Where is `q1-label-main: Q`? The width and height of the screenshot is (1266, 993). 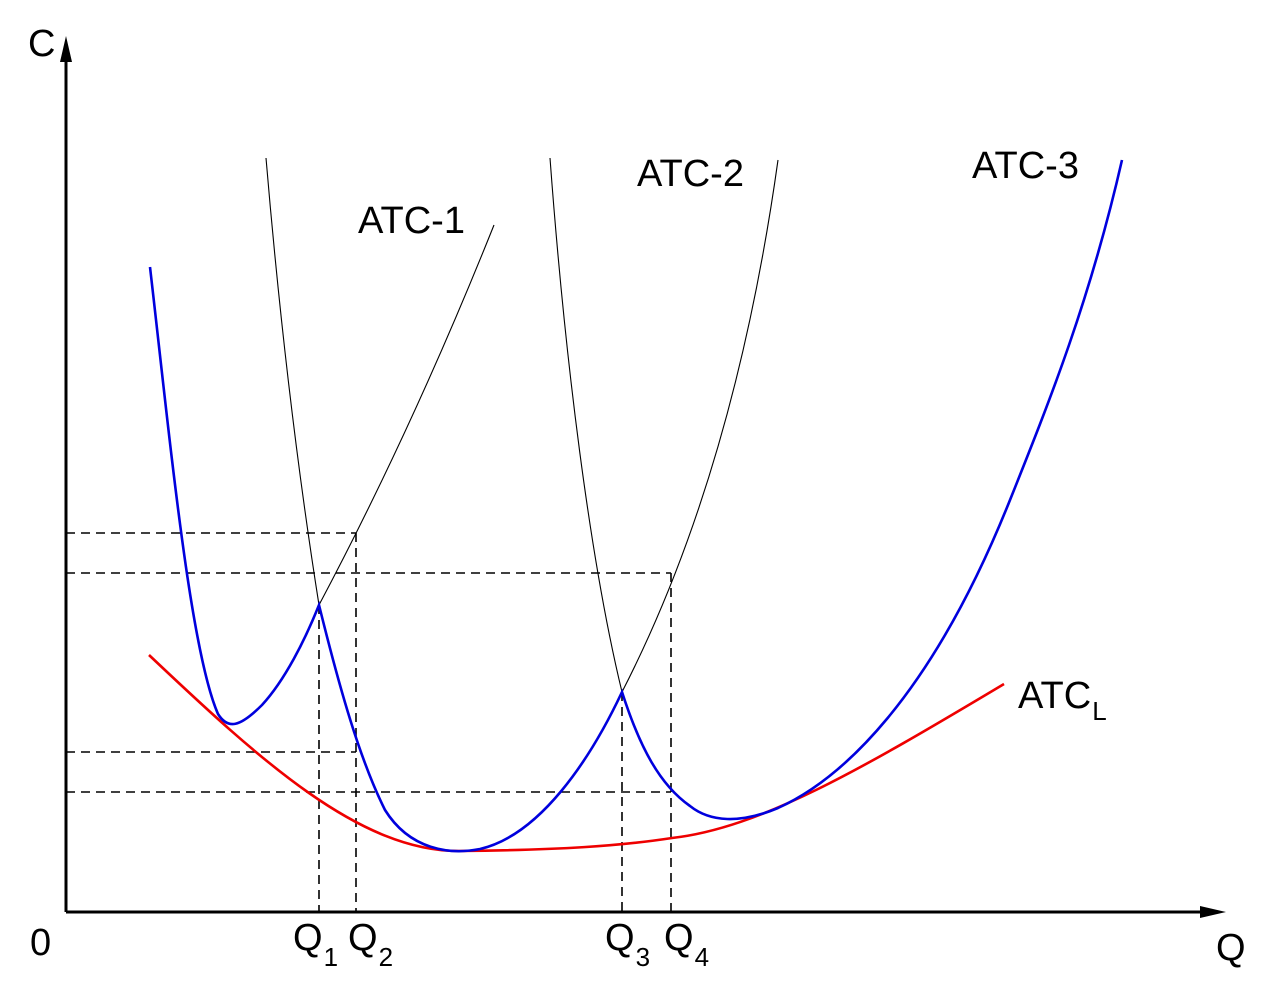 q1-label-main: Q is located at coordinates (308, 938).